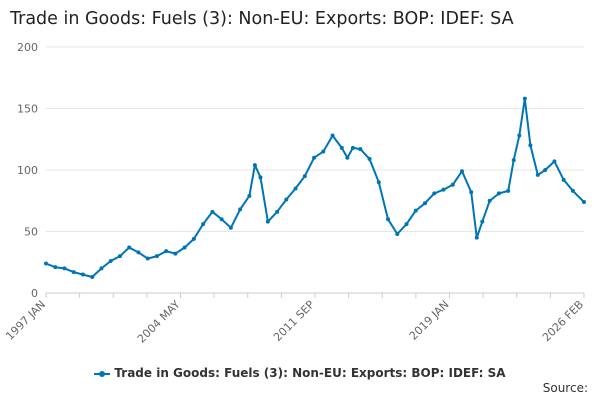 This screenshot has width=600, height=400. What do you see at coordinates (27, 109) in the screenshot?
I see `y-tick-label: 150` at bounding box center [27, 109].